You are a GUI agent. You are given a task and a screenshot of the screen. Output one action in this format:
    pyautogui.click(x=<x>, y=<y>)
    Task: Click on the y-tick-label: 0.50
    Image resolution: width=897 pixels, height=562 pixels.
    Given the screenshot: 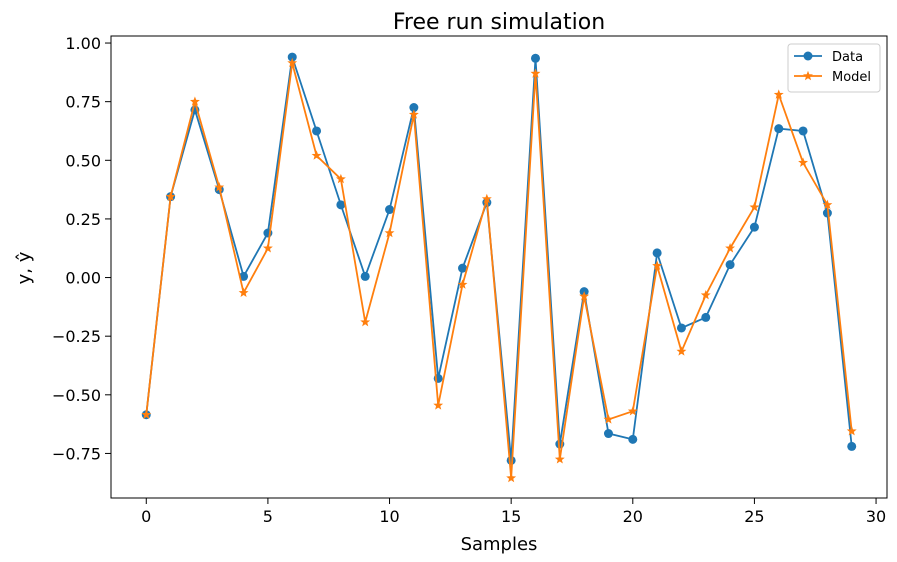 What is the action you would take?
    pyautogui.click(x=83, y=160)
    